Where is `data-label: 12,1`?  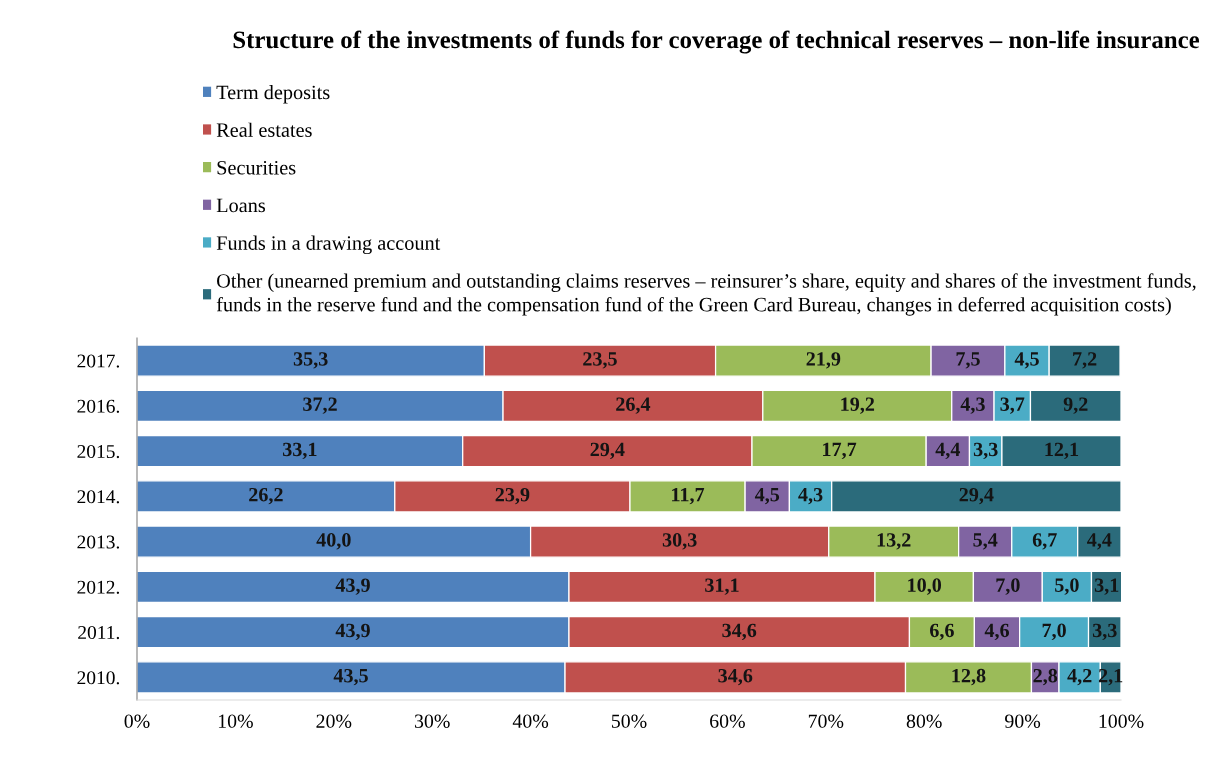
data-label: 12,1 is located at coordinates (1062, 451).